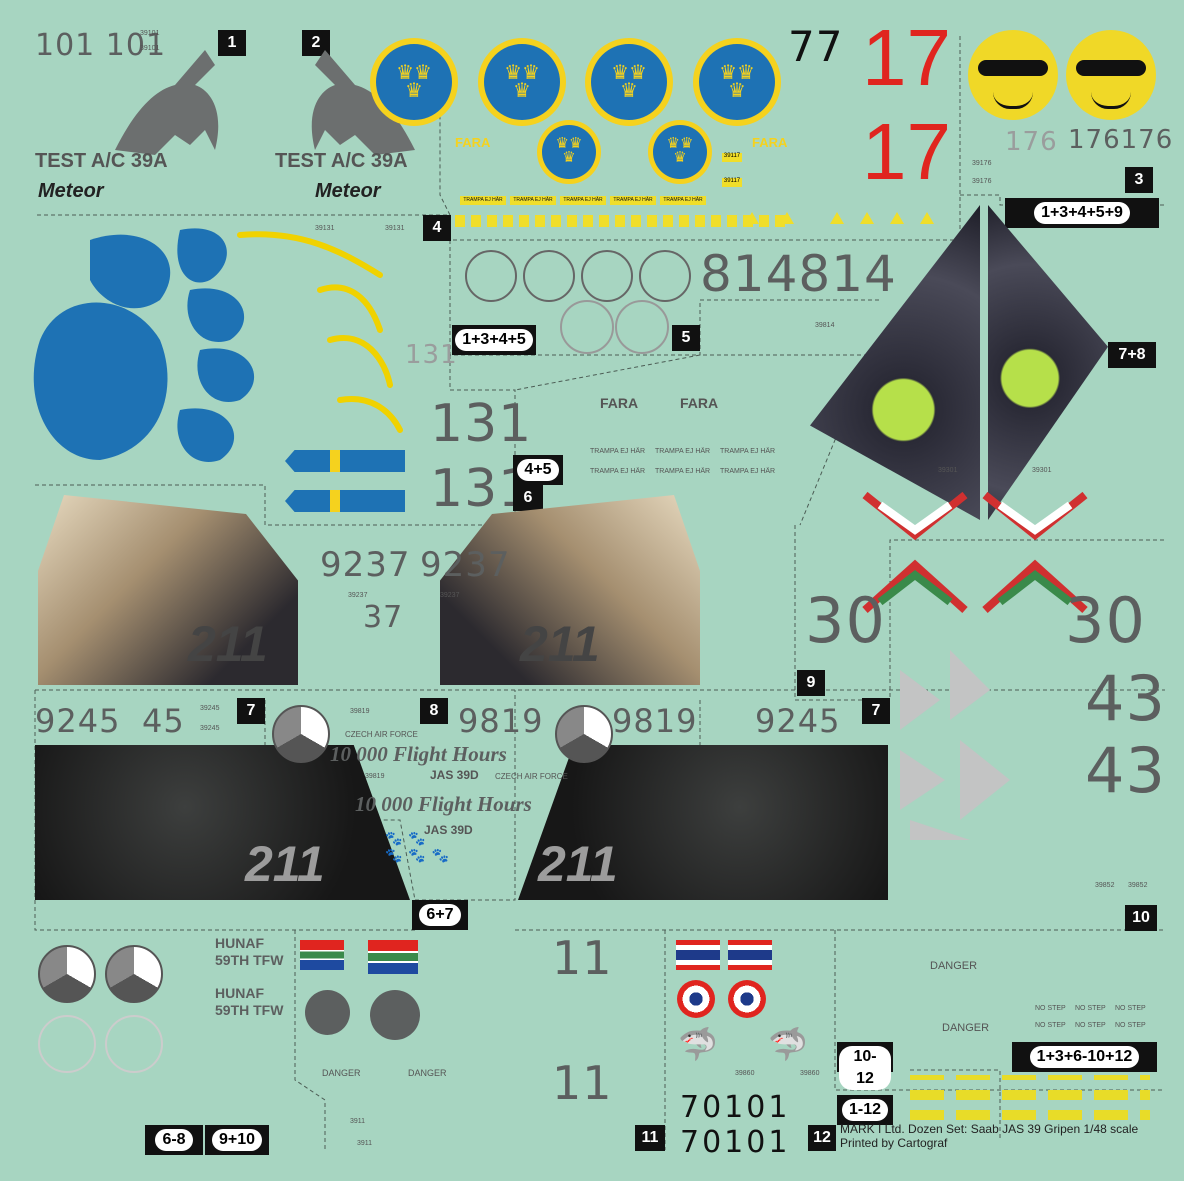  What do you see at coordinates (569, 152) in the screenshot?
I see `sweden-roundel-5: ♛♛ ♛` at bounding box center [569, 152].